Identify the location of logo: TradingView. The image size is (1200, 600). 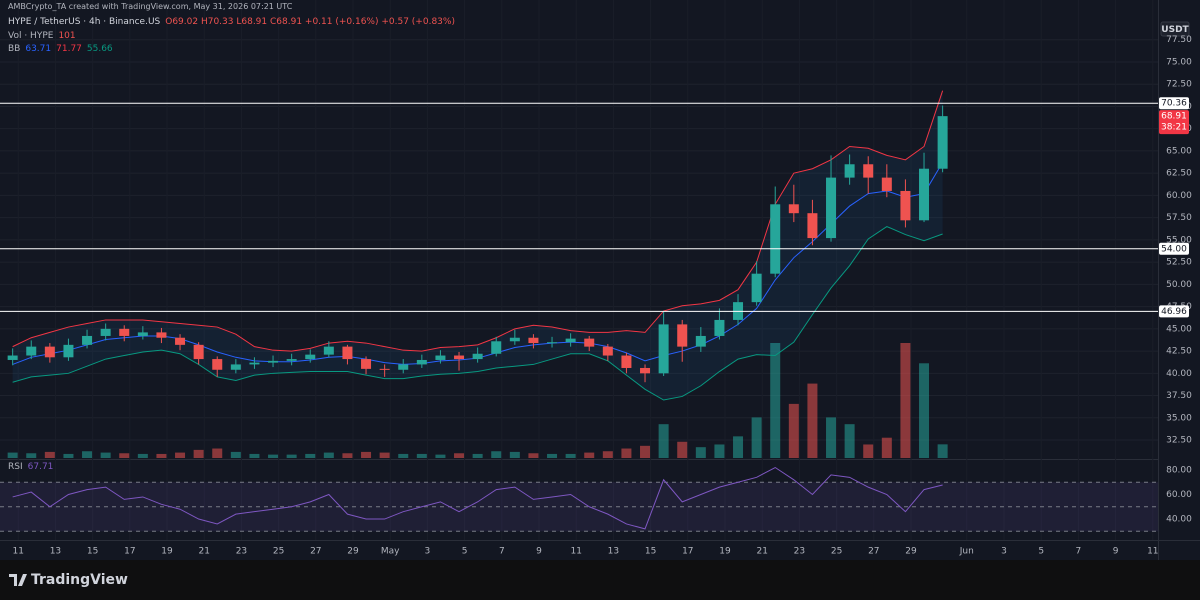
(68, 580).